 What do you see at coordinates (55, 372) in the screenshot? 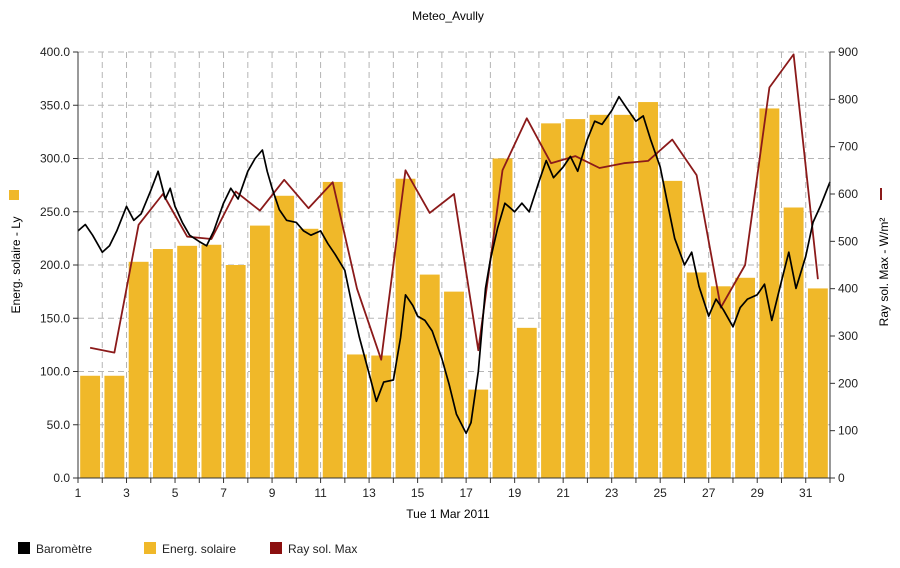
I see `y-left-tick-label: 100.0` at bounding box center [55, 372].